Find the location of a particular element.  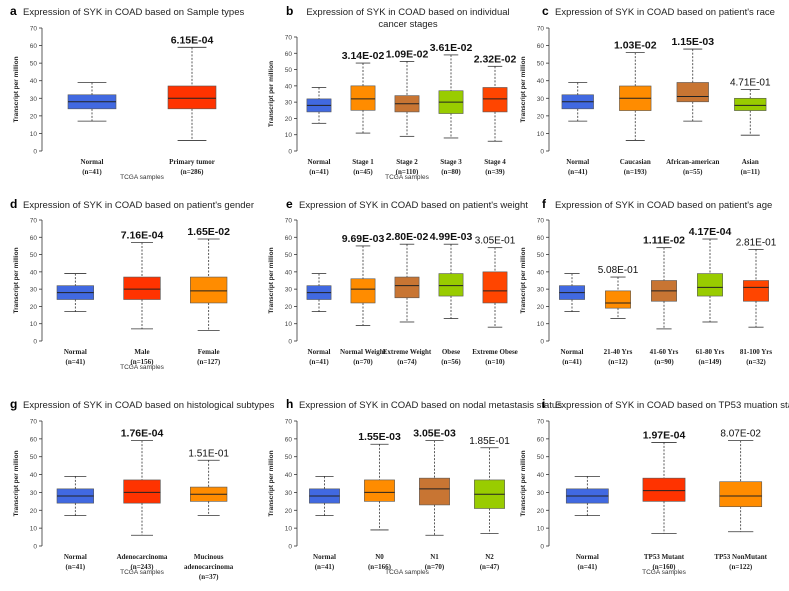

x-tick-label: Female is located at coordinates (209, 352).